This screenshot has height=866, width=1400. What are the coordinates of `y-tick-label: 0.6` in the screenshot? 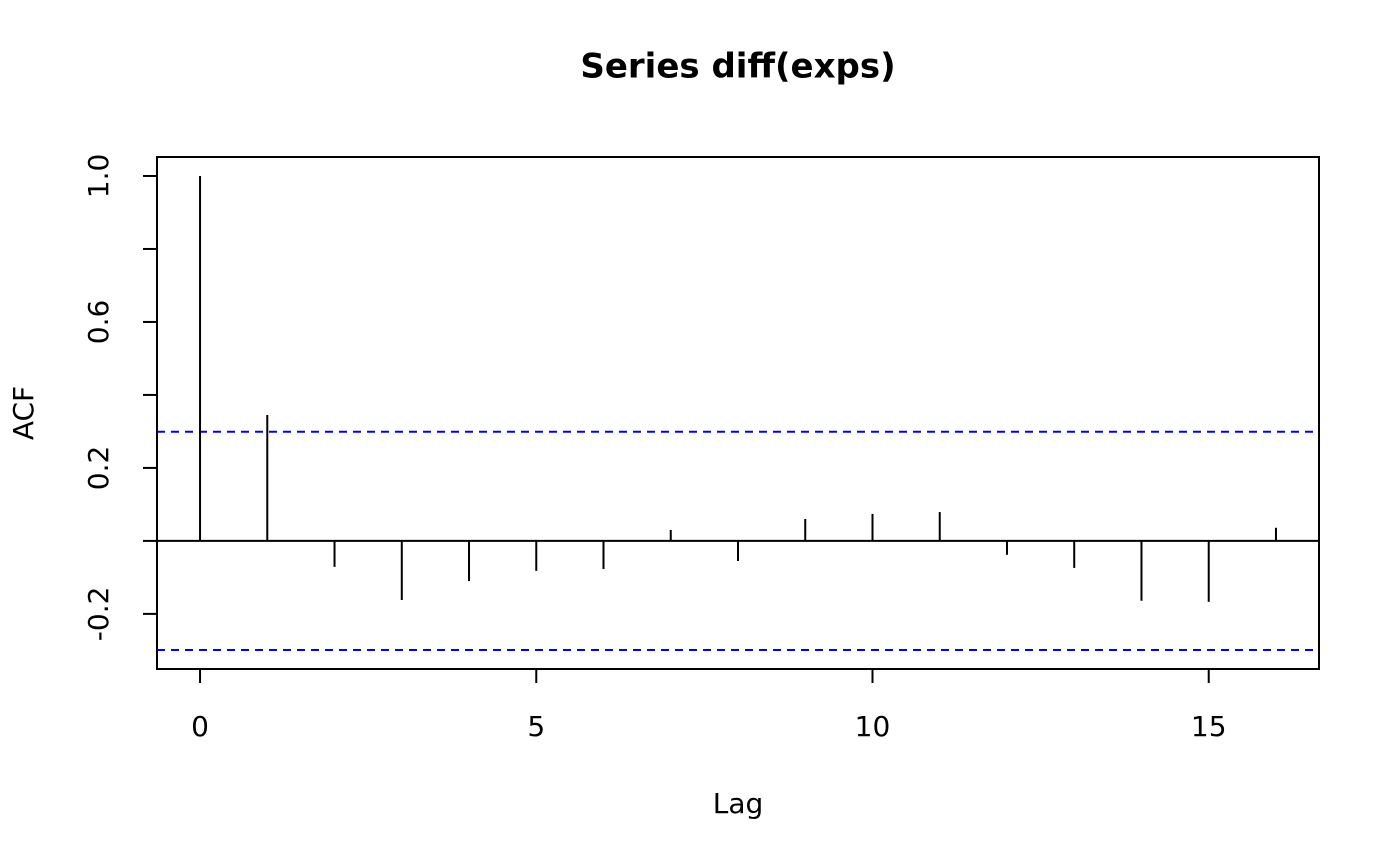 It's located at (98, 322).